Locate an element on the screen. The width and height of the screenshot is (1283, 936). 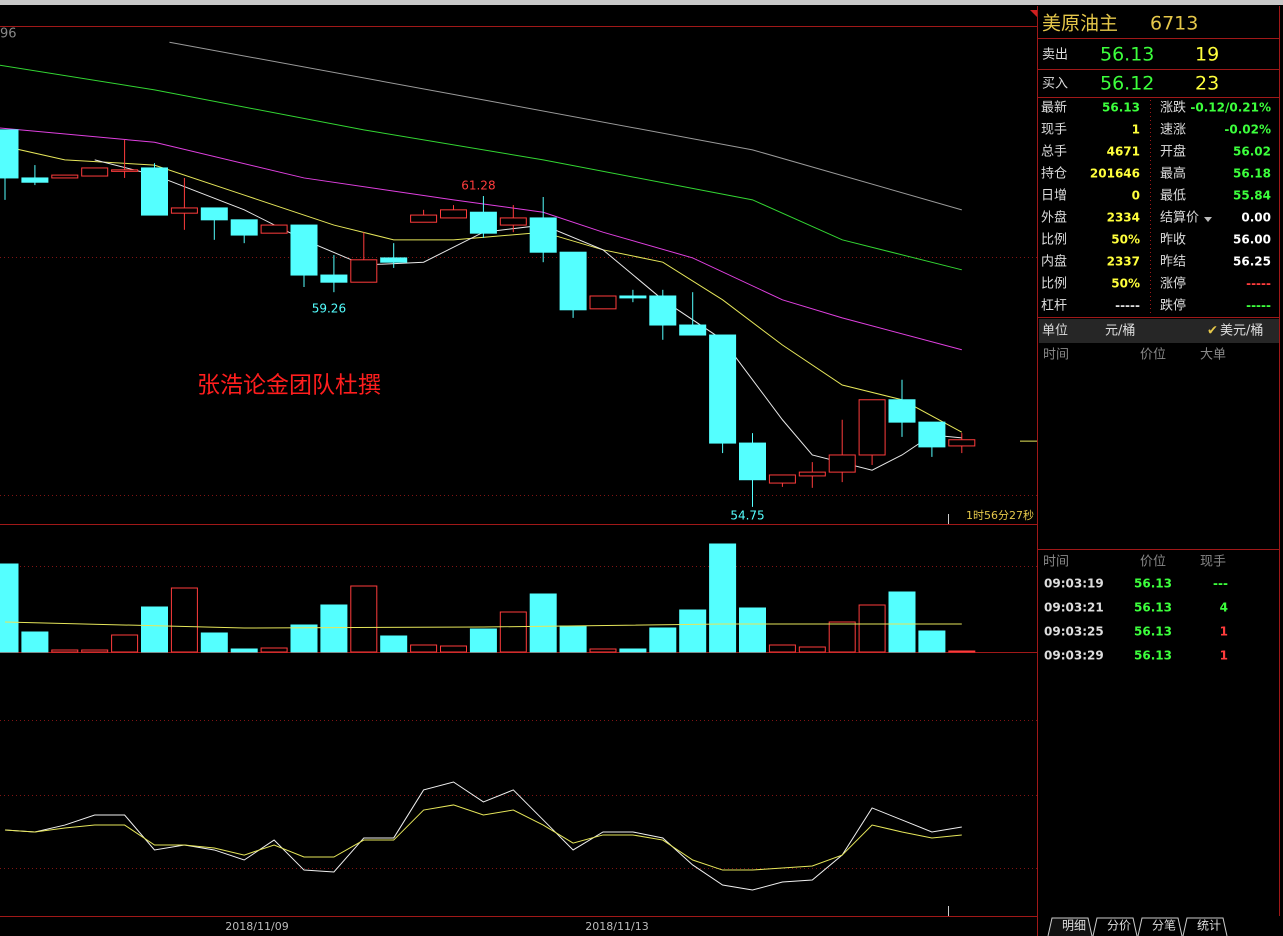
stat-label: 开盘 is located at coordinates (1173, 152).